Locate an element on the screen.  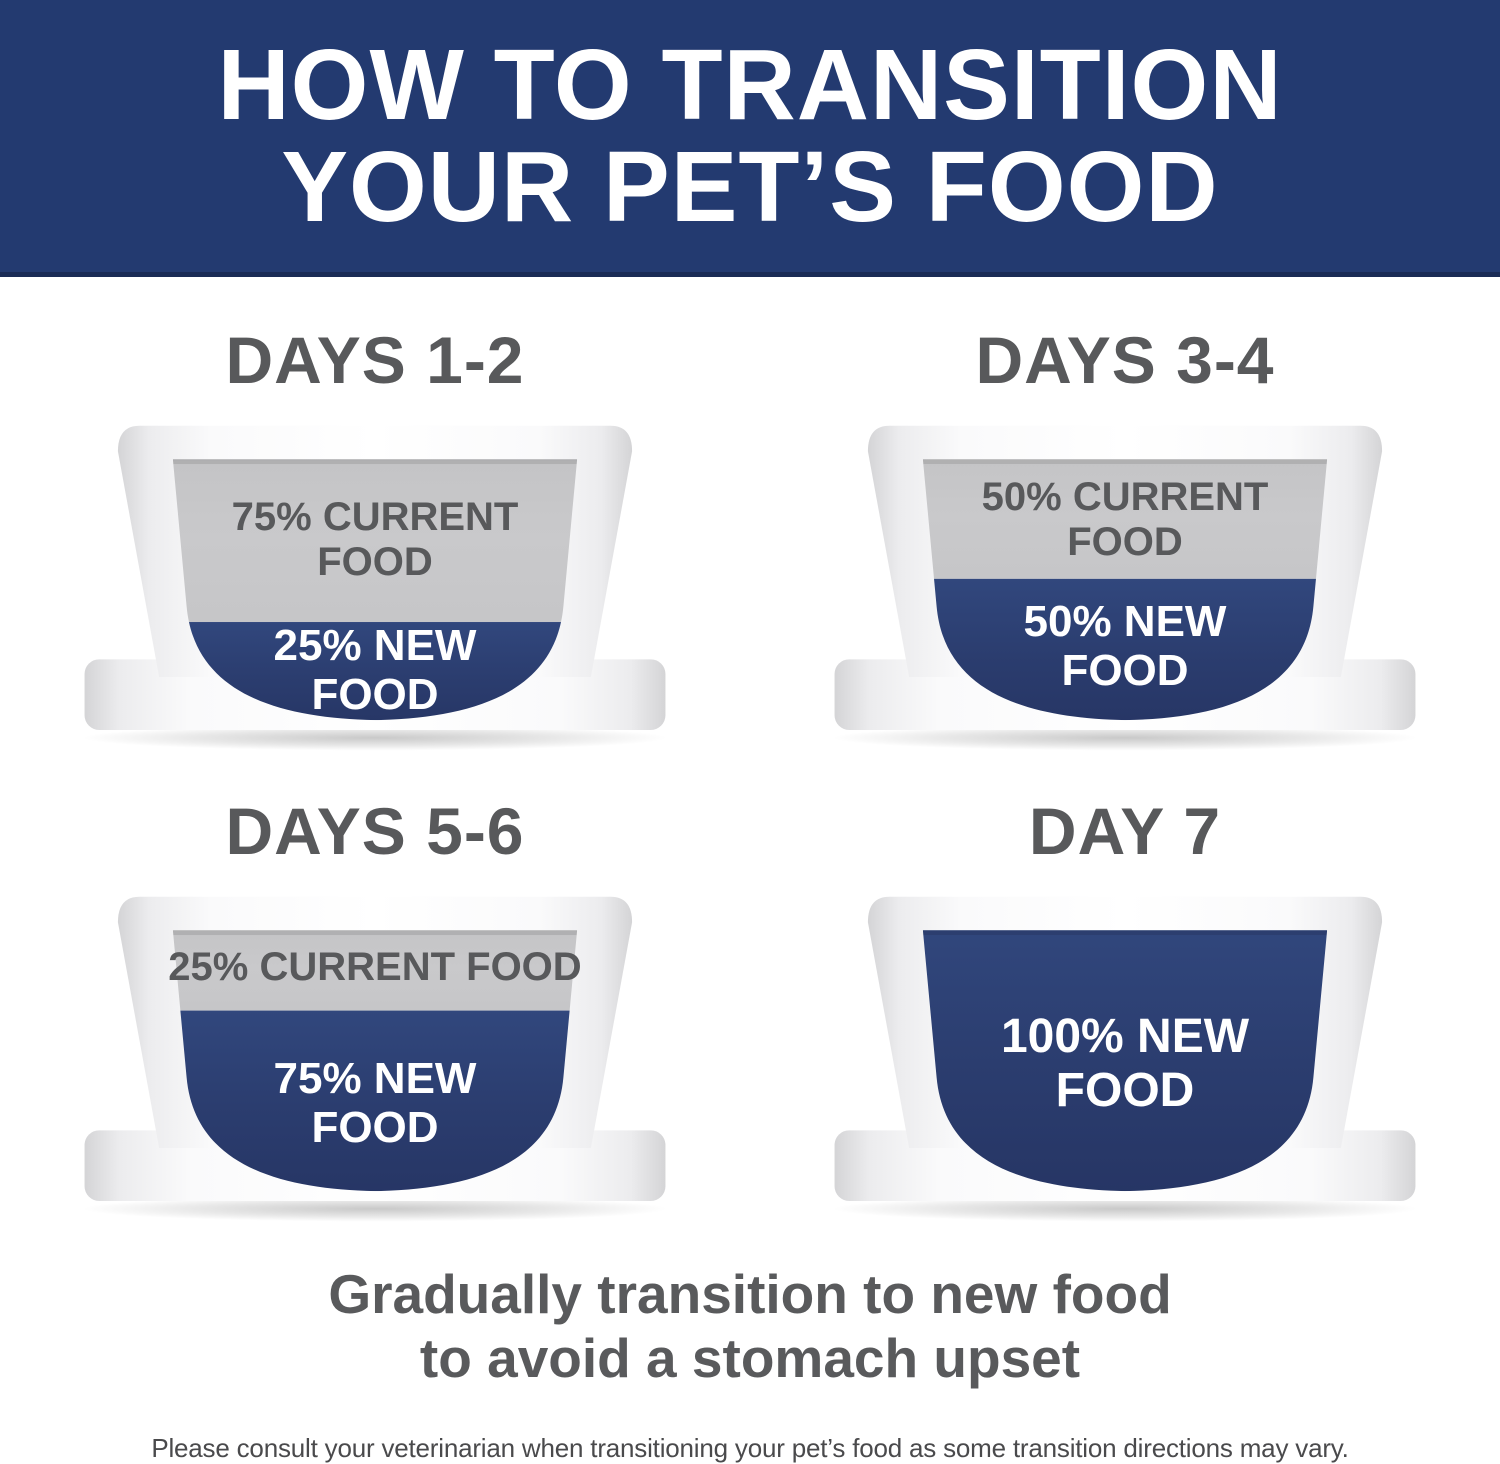
step-title: DAYS 5-6 is located at coordinates (375, 830).